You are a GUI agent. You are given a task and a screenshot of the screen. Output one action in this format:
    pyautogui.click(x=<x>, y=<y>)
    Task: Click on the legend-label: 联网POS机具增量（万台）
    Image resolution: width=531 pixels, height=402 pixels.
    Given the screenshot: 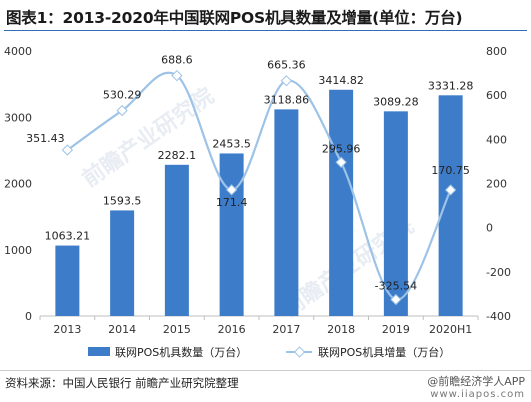 What is the action you would take?
    pyautogui.click(x=384, y=352)
    